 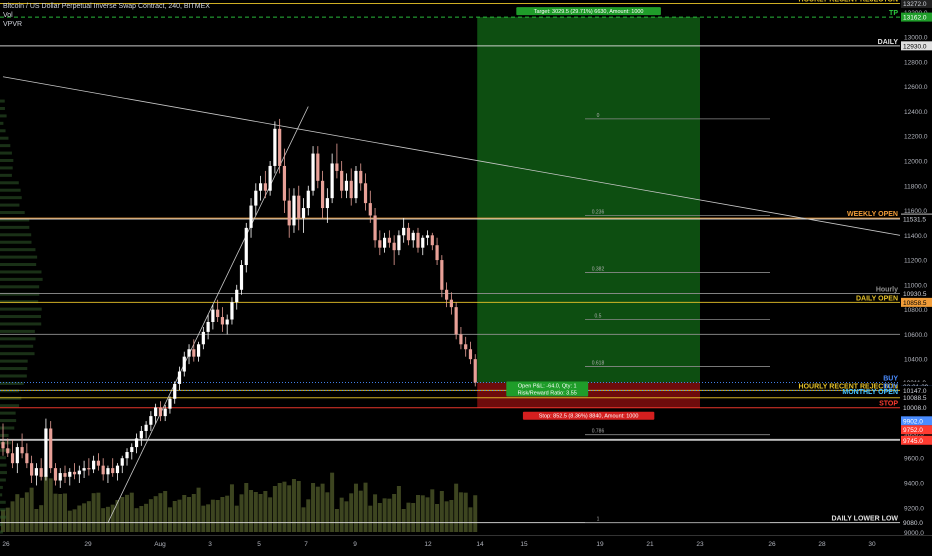 What do you see at coordinates (877, 298) in the screenshot?
I see `level-label: DAILY OPEN` at bounding box center [877, 298].